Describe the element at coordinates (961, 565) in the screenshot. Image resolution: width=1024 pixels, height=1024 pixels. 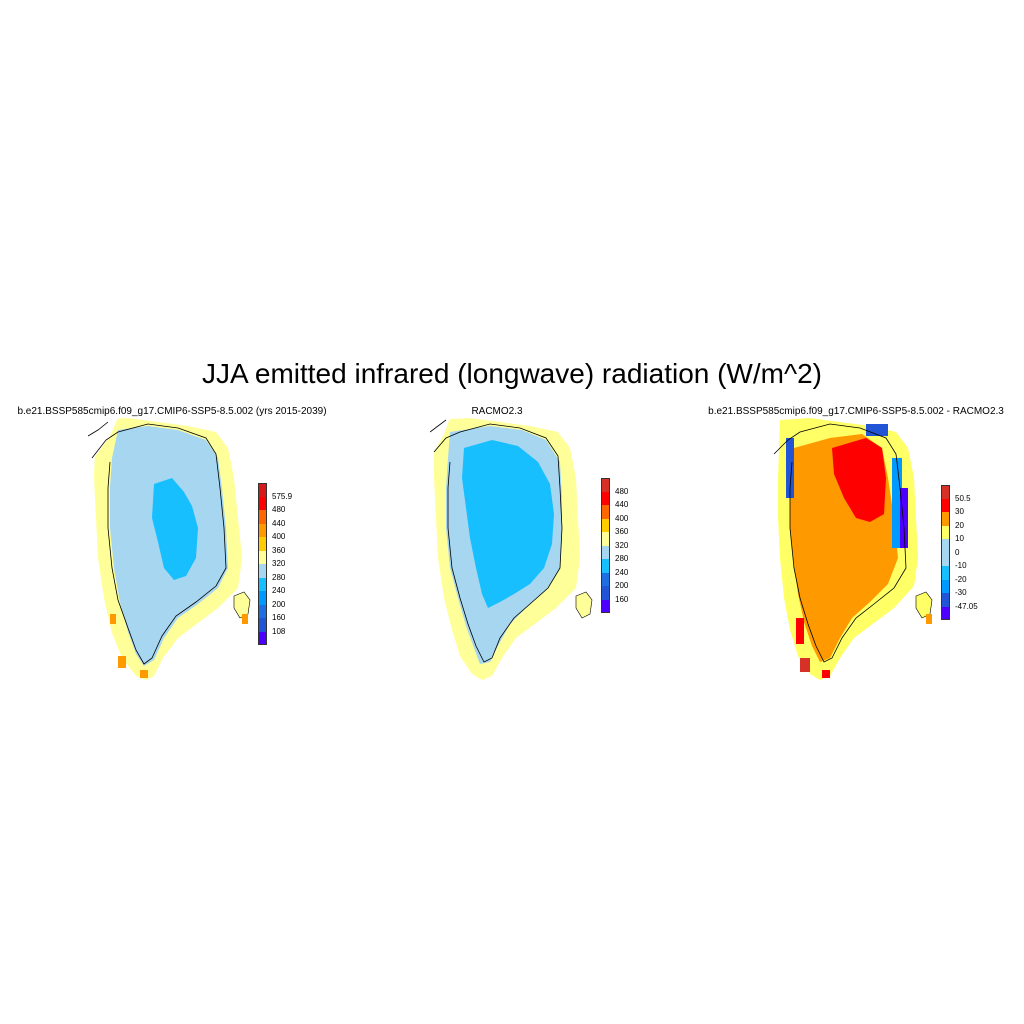
I see `colorbar-label: -10` at that location.